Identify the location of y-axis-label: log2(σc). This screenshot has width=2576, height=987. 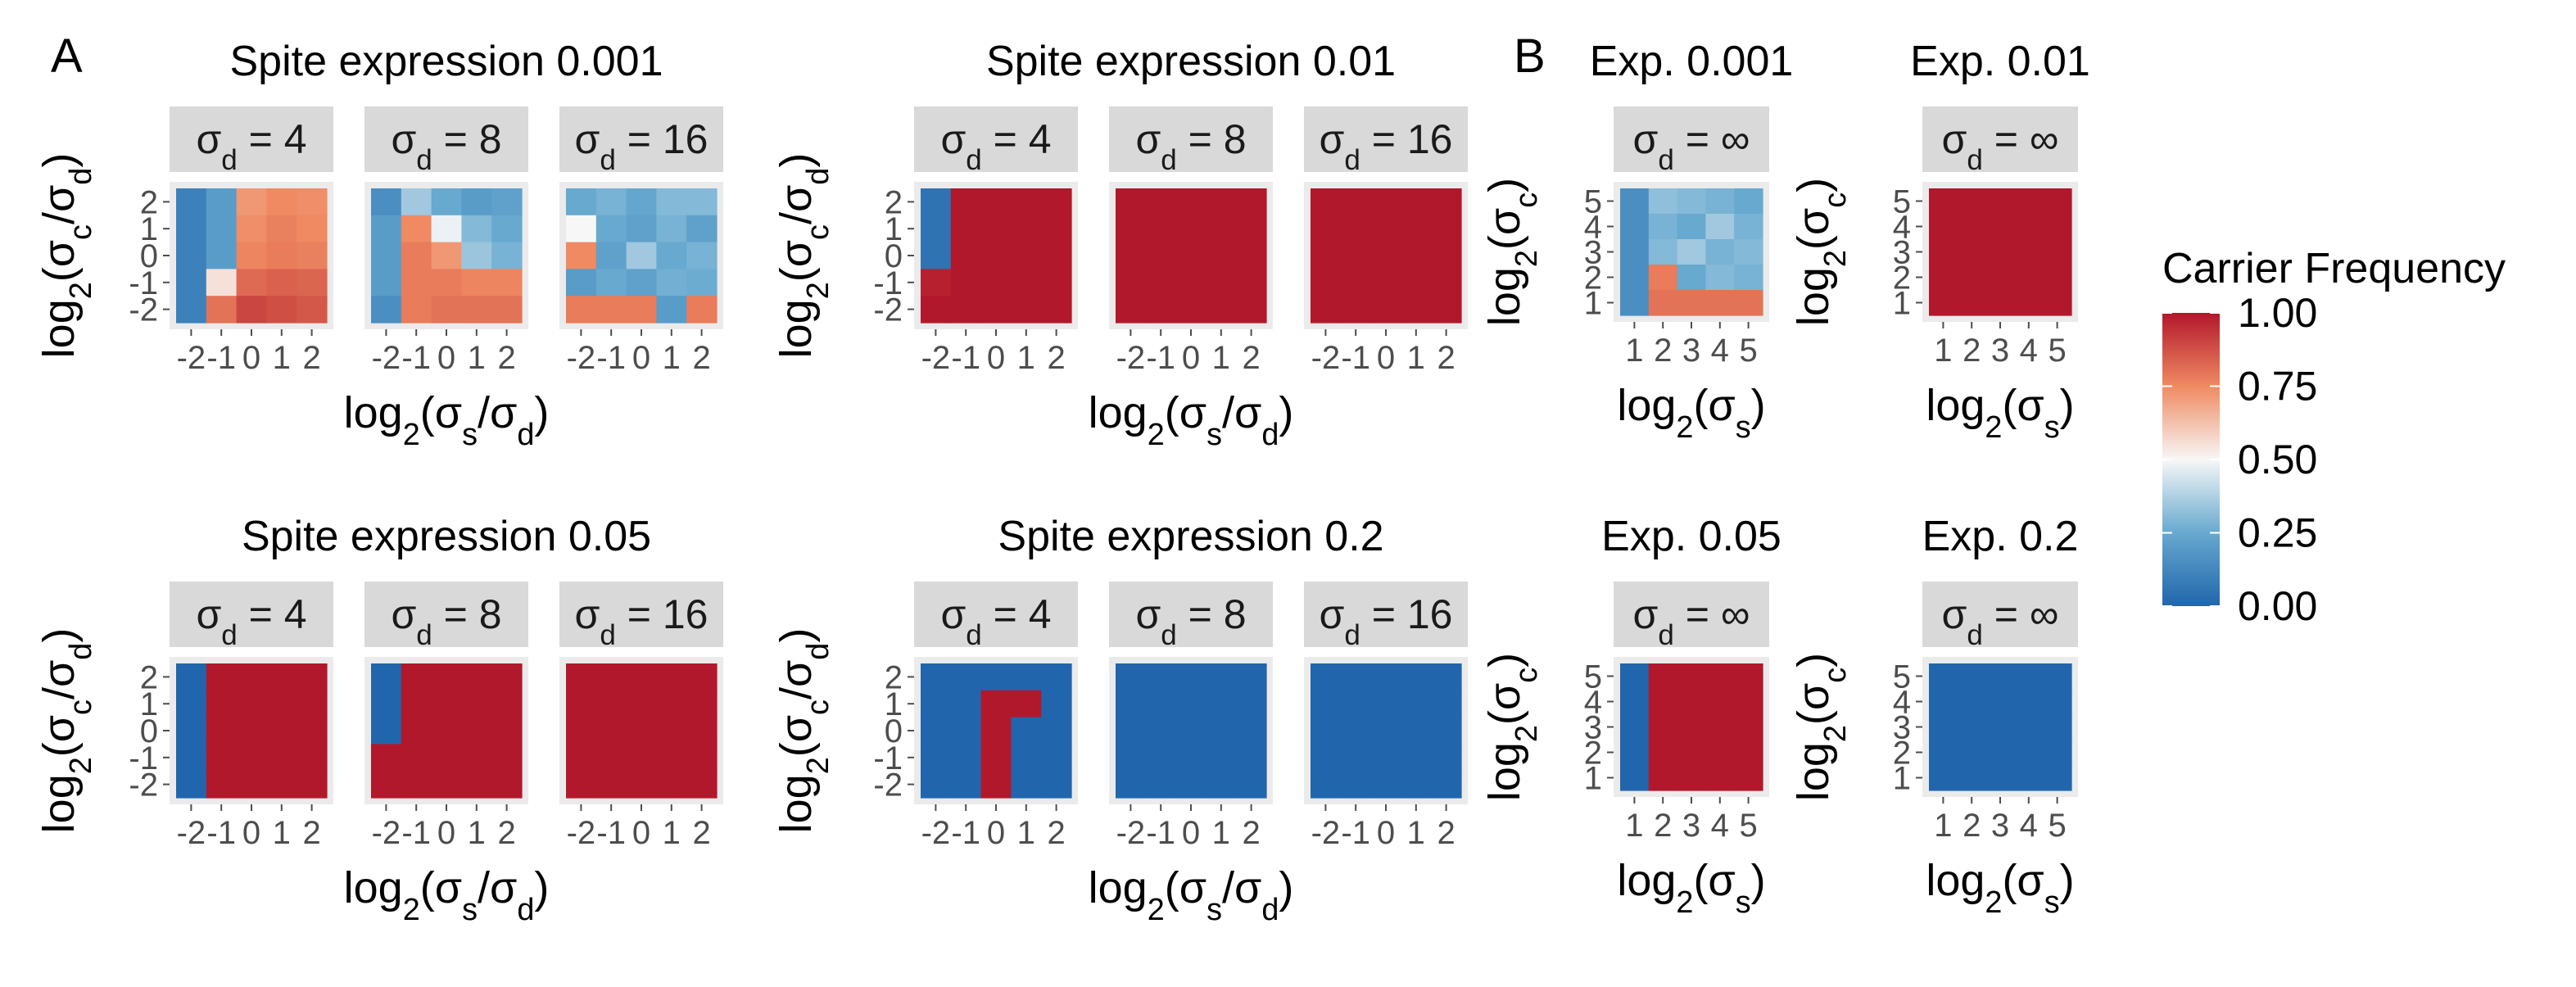
(1512, 252).